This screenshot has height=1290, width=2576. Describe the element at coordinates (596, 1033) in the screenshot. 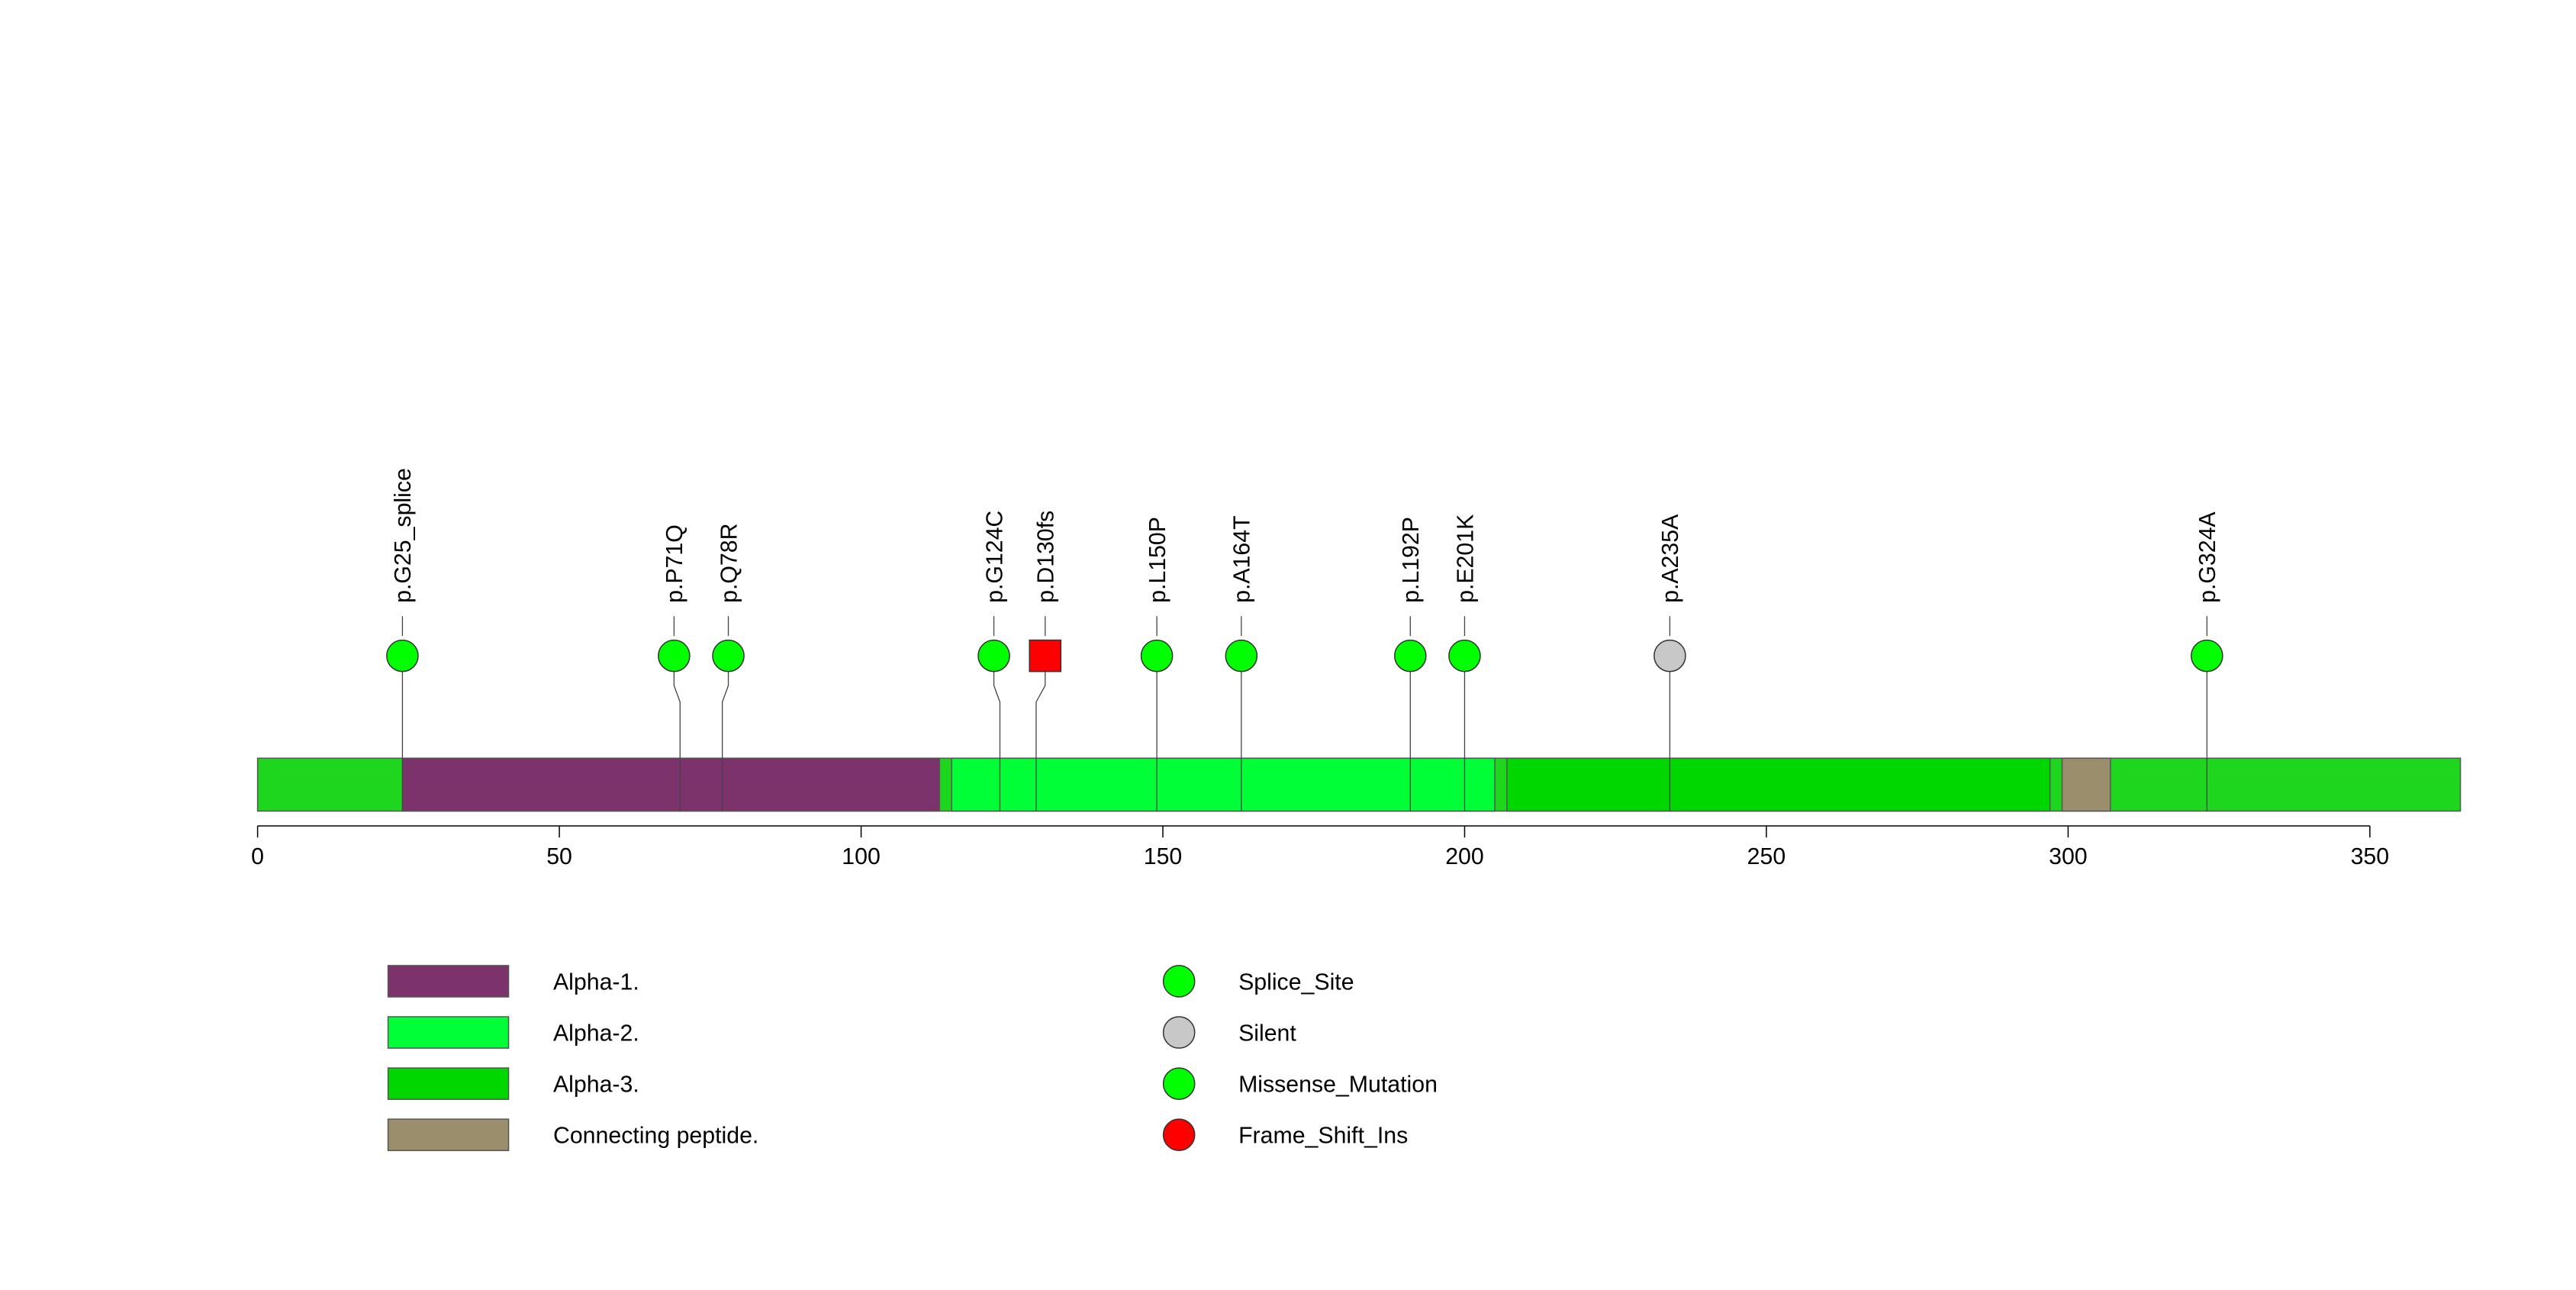

I see `legend-domain-label: Alpha-2.` at that location.